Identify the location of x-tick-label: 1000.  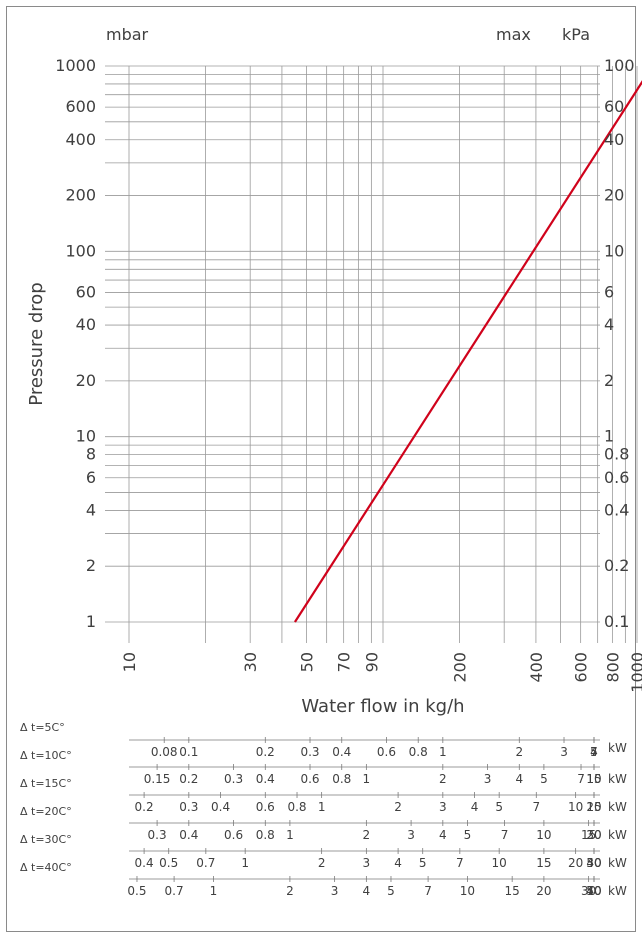
(635, 672).